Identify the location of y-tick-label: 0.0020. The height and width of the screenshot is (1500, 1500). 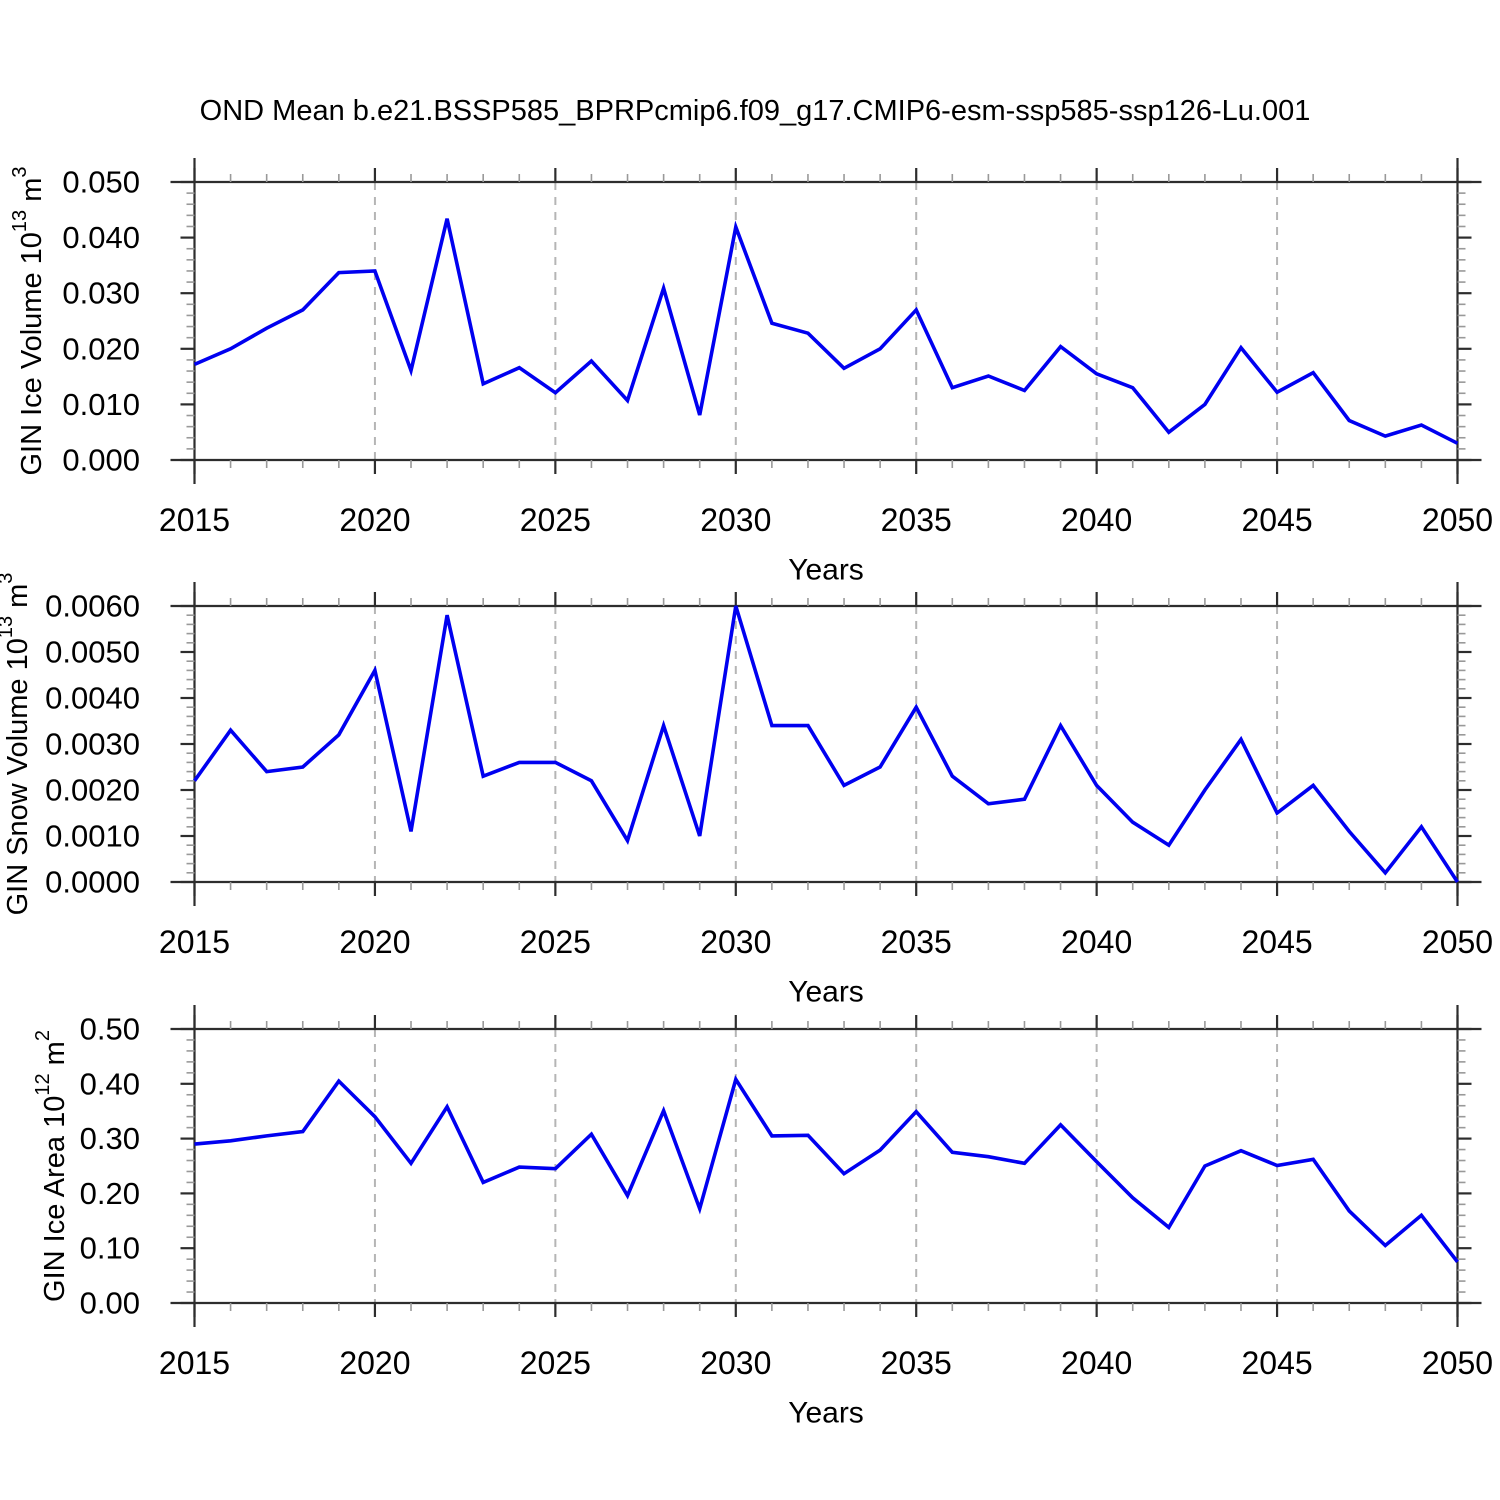
(92, 790).